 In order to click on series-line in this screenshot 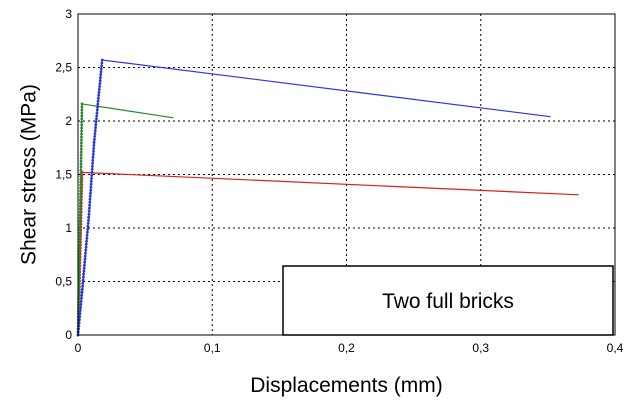, I will do `click(125, 219)`.